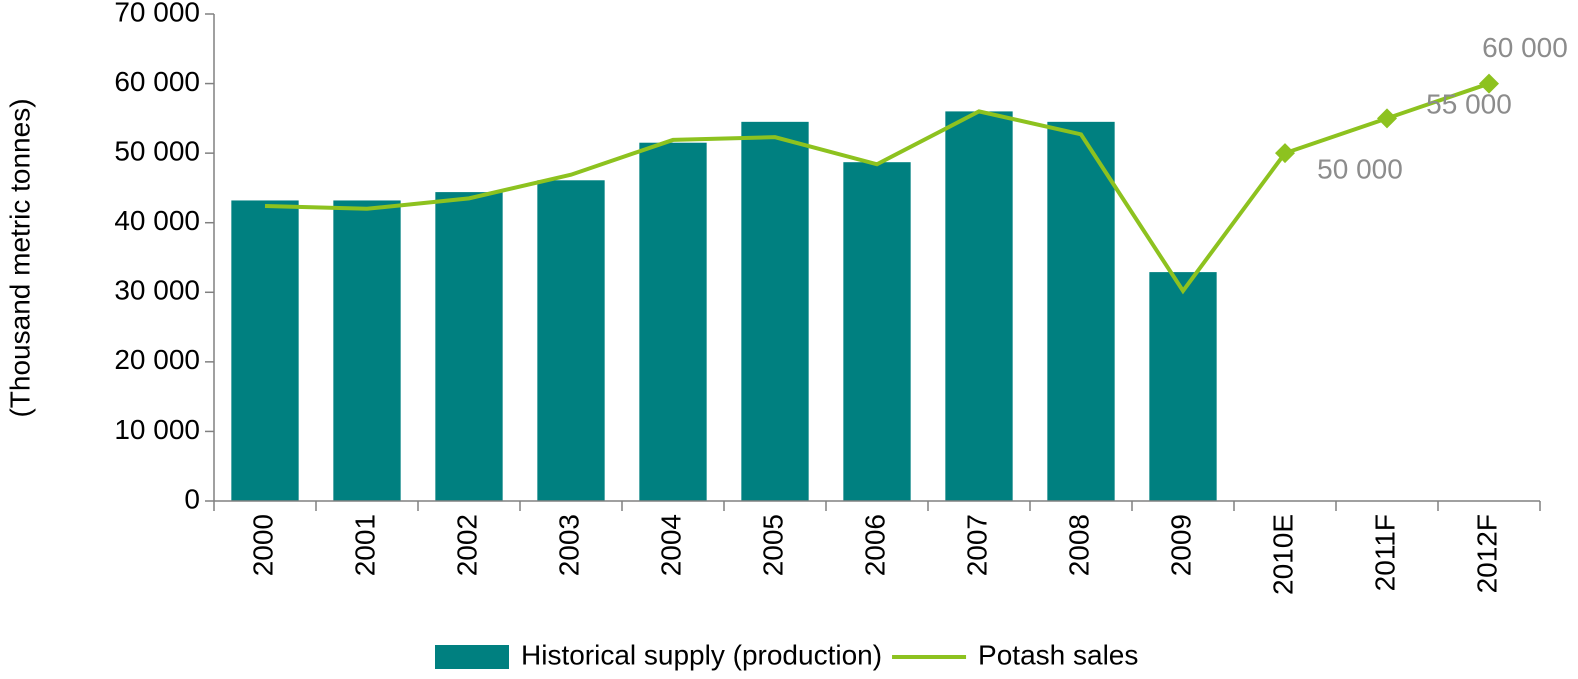  What do you see at coordinates (1360, 169) in the screenshot?
I see `value-label: 50 000` at bounding box center [1360, 169].